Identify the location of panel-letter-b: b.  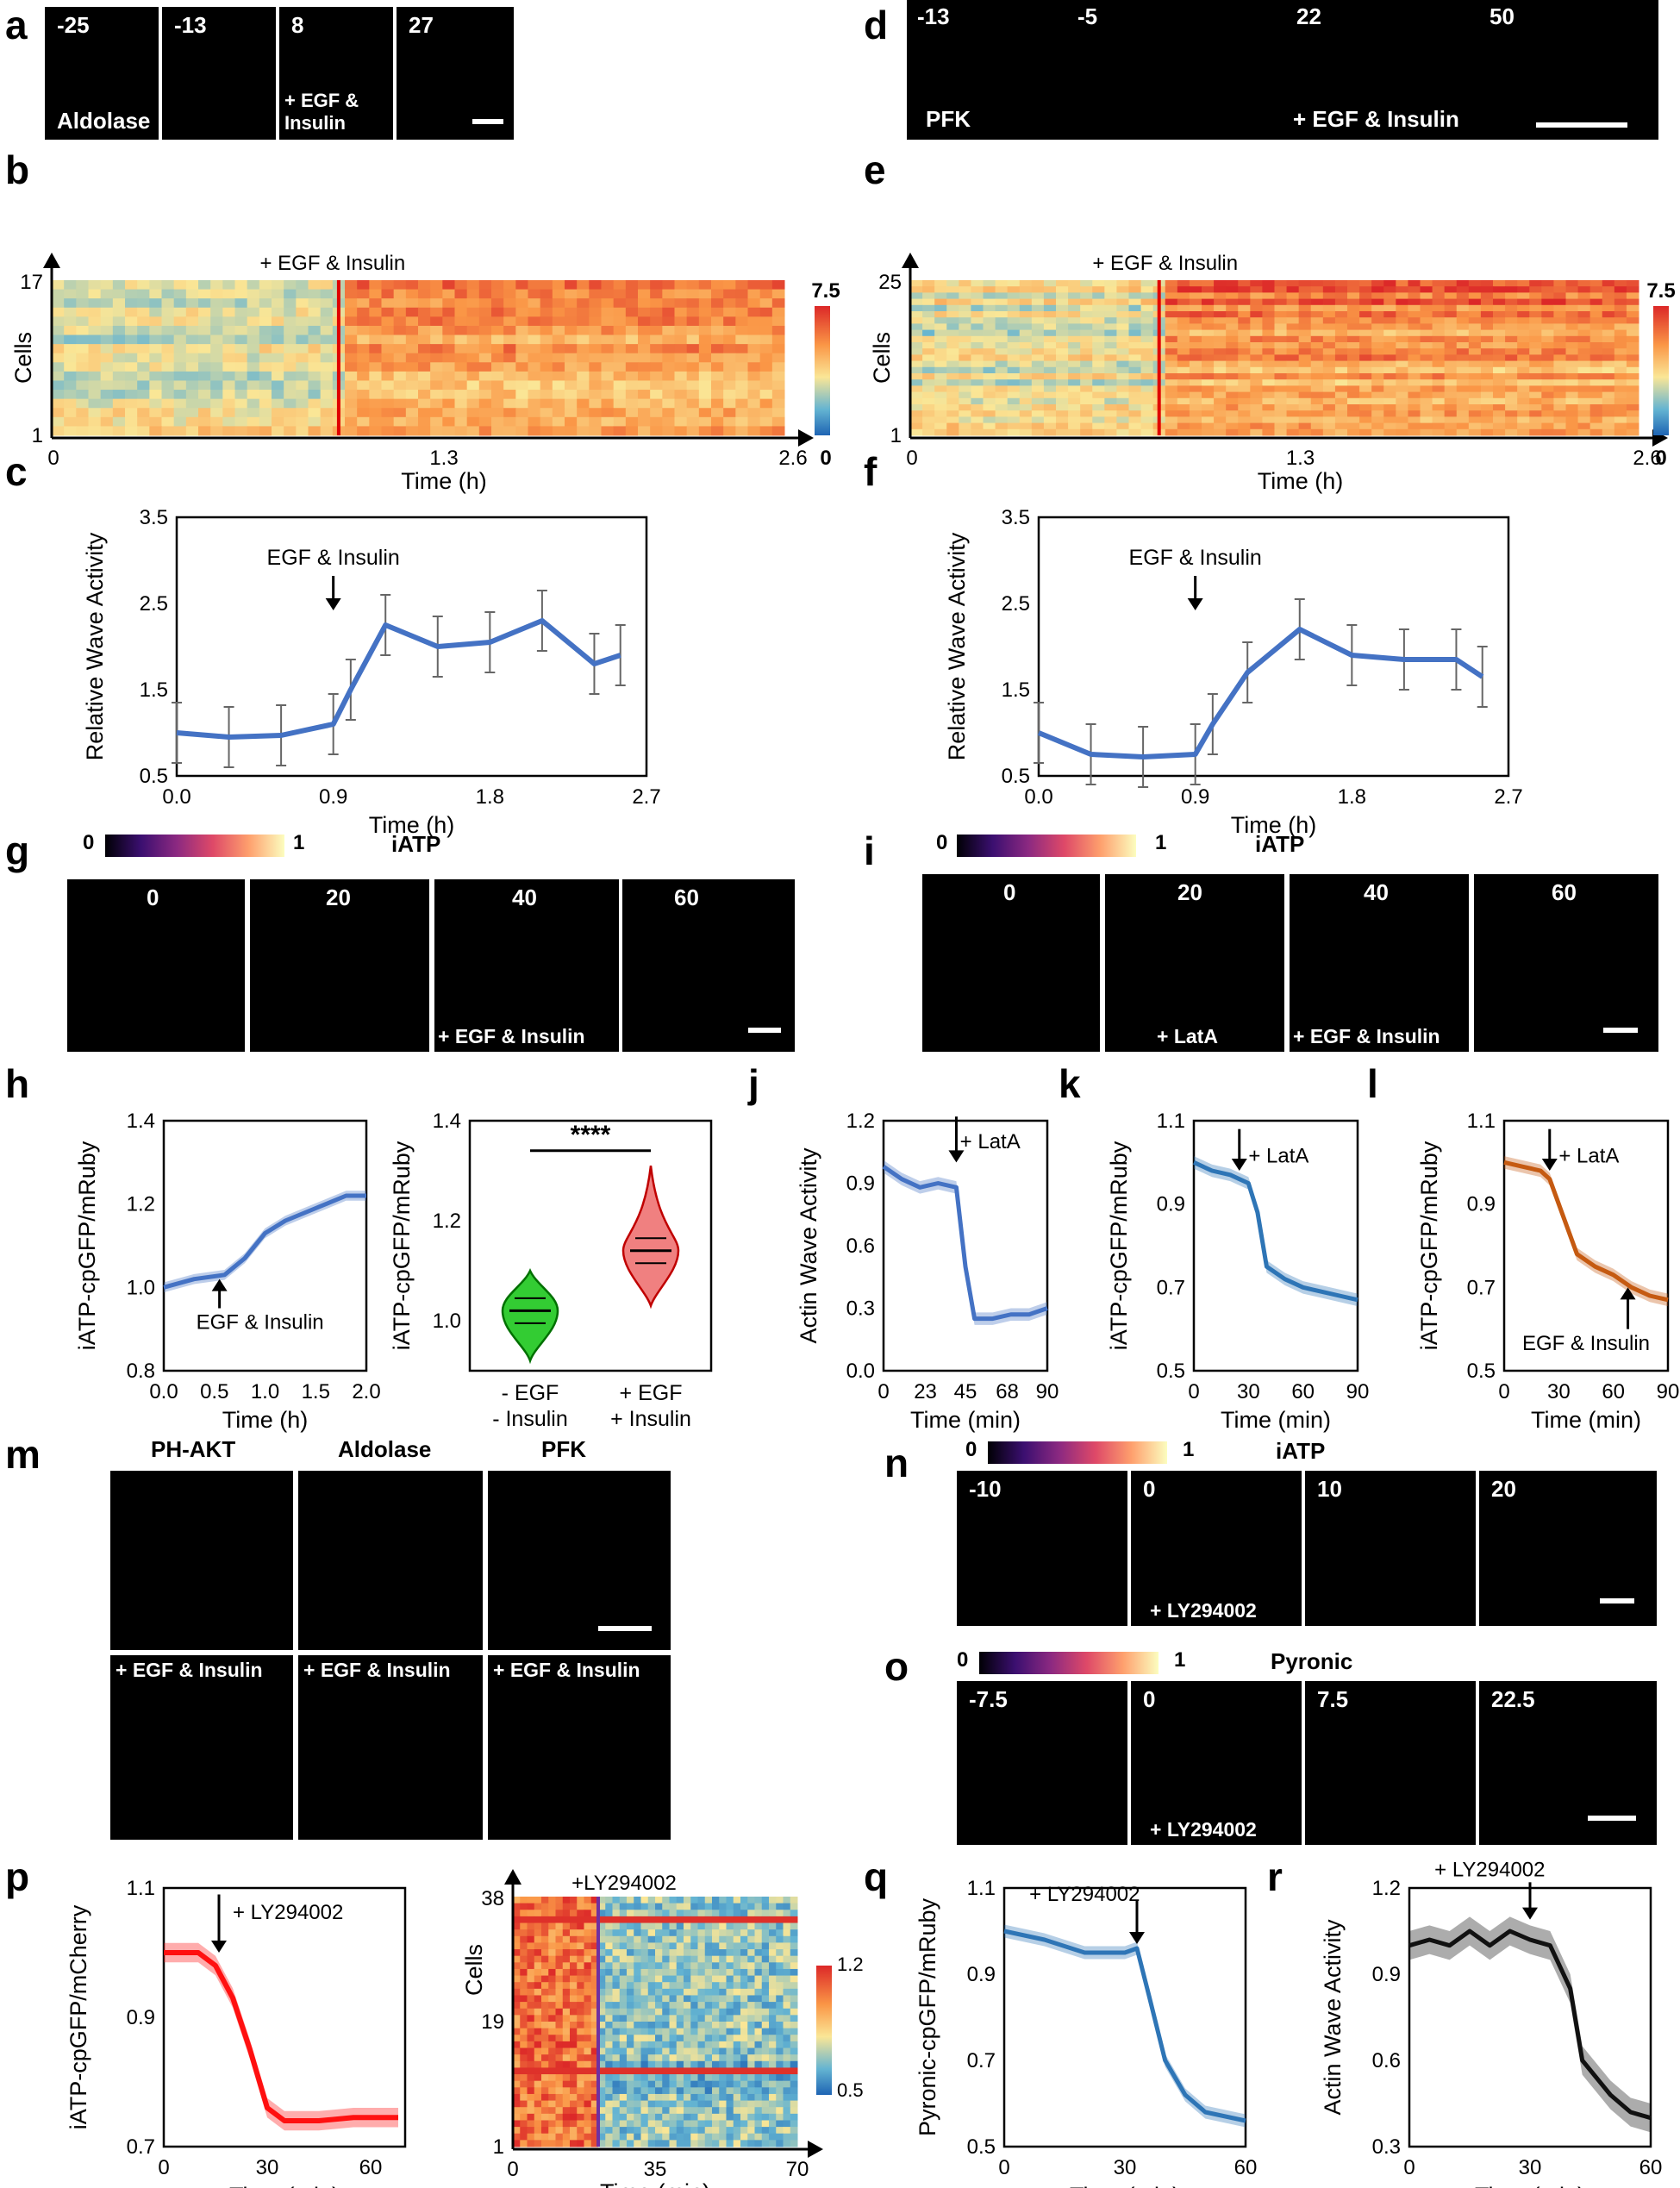
(17, 169).